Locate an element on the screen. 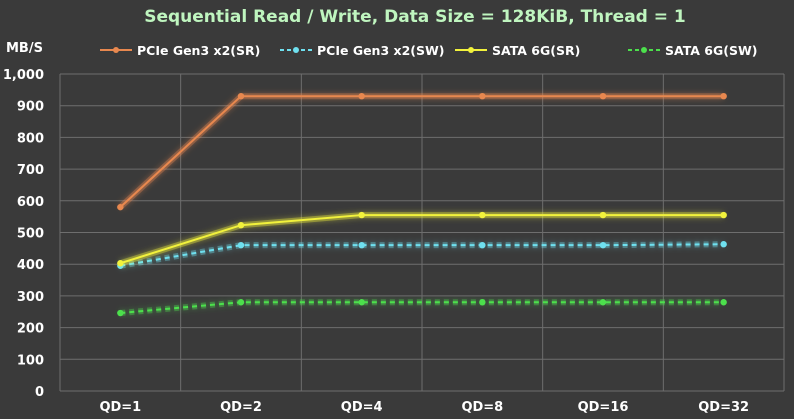 The height and width of the screenshot is (419, 794). y-tick-label: 200 is located at coordinates (30, 329).